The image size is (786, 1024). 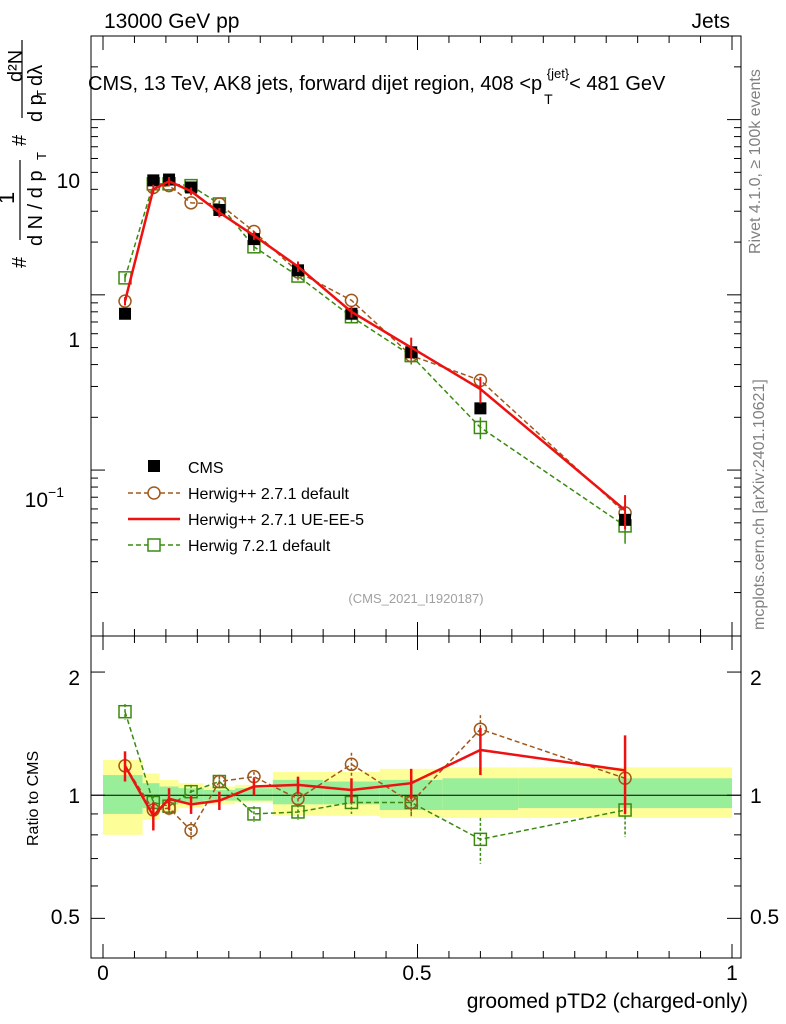 What do you see at coordinates (548, 99) in the screenshot?
I see `plot-title-sub: T` at bounding box center [548, 99].